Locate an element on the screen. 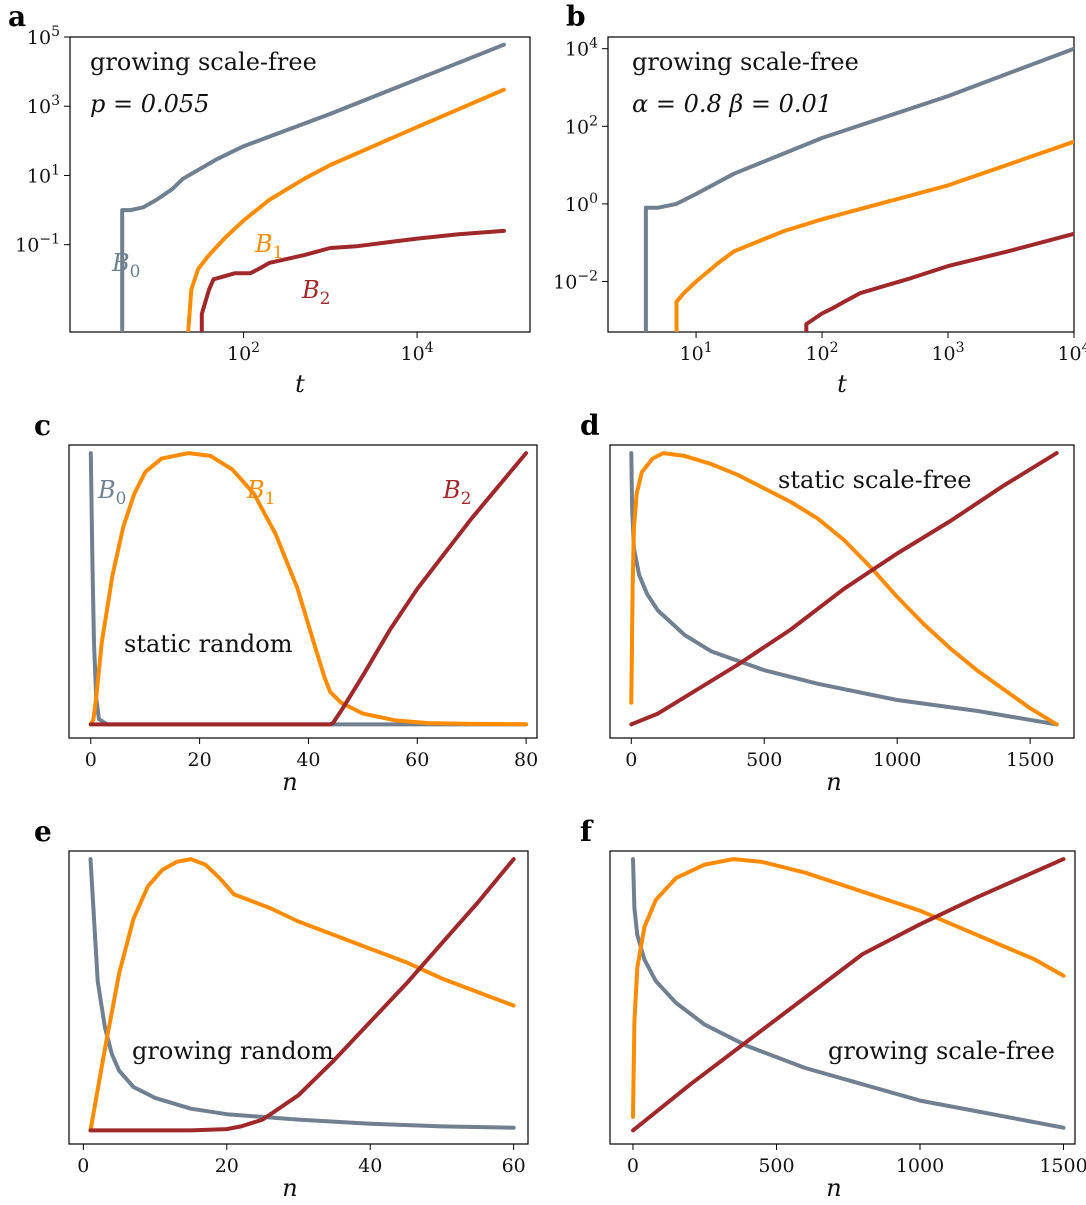  series-line-f-b0 is located at coordinates (848, 993).